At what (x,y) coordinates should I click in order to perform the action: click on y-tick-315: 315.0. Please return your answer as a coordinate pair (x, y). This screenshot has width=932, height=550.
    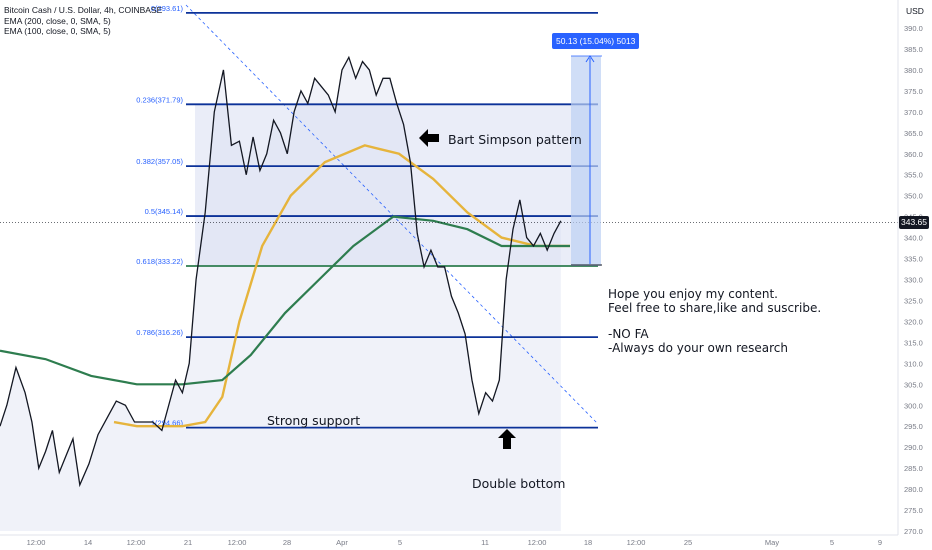
    Looking at the image, I should click on (913, 342).